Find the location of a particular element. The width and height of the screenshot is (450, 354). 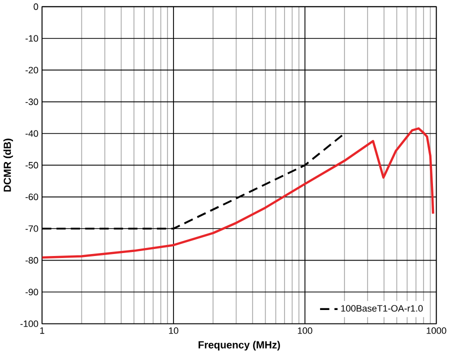

legend-label: 100BaseT1-OA-r1.0 is located at coordinates (382, 308).